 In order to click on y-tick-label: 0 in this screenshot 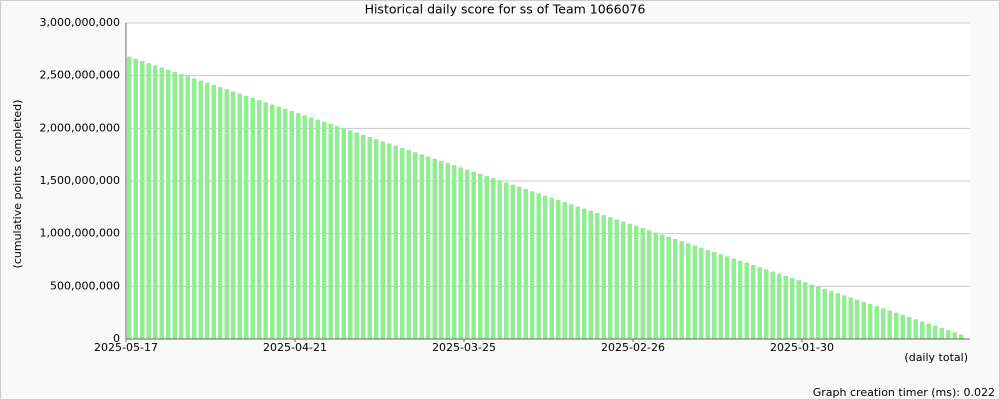, I will do `click(116, 338)`.